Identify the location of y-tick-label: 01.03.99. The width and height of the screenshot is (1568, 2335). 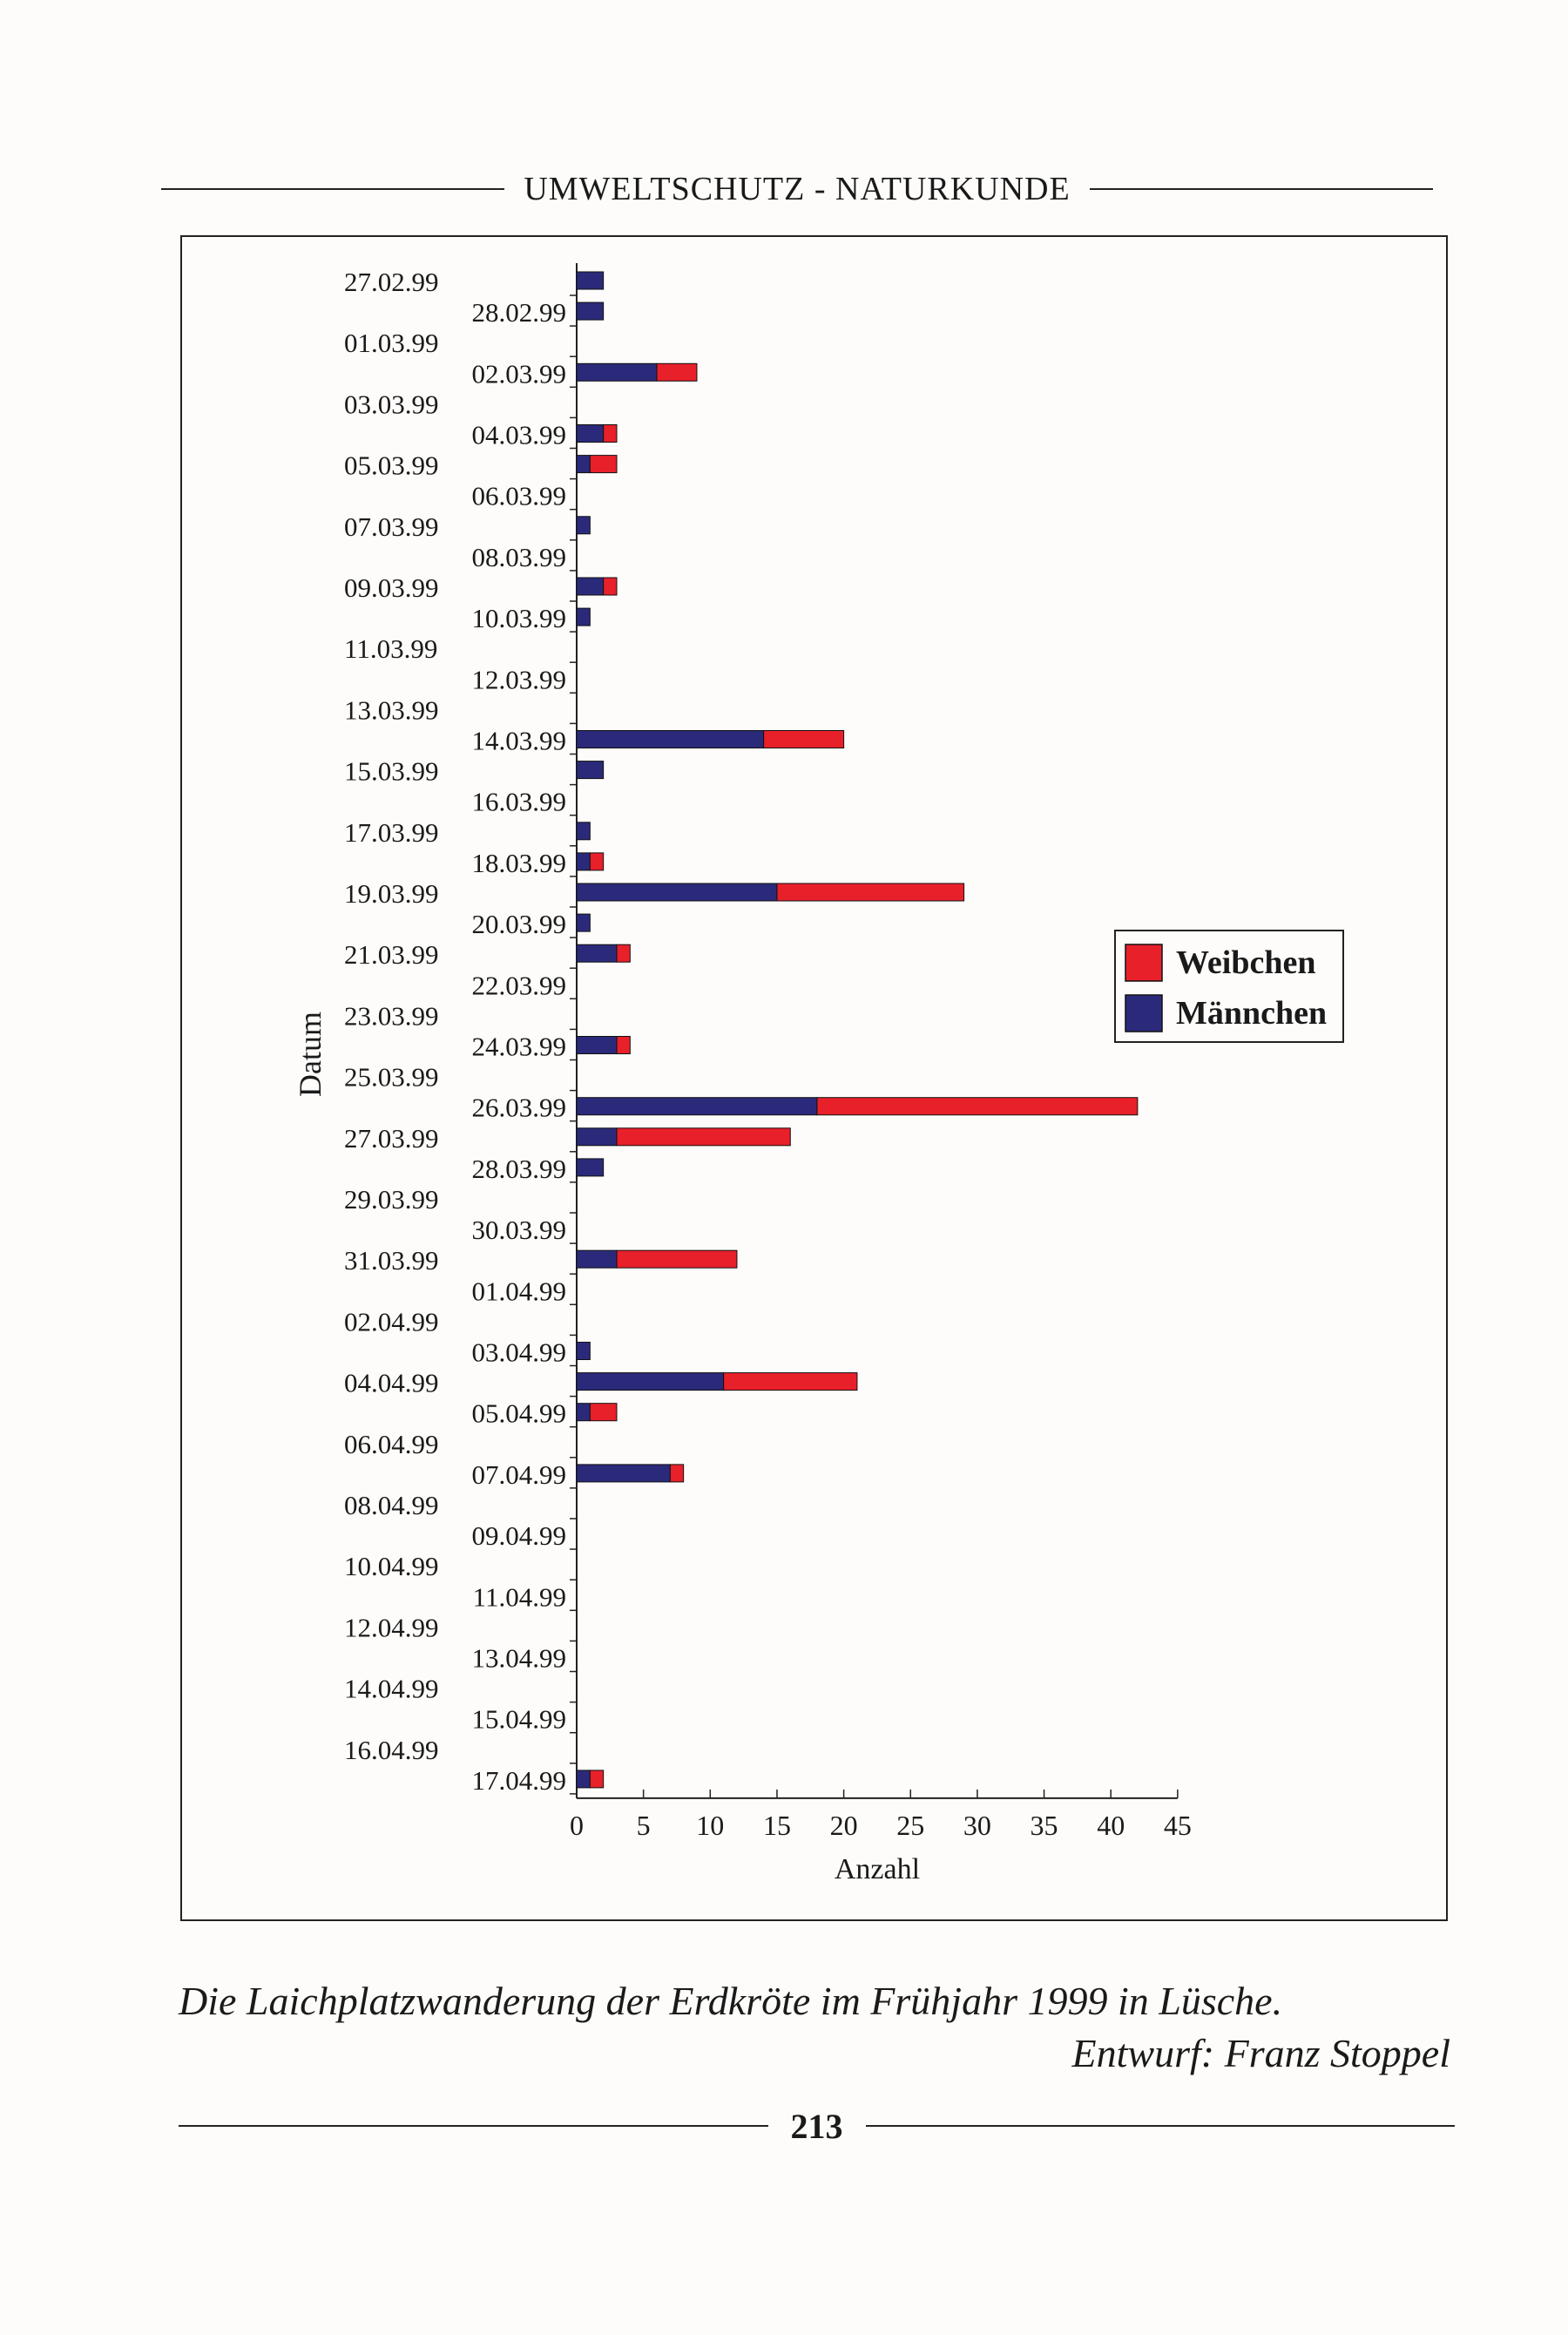
(391, 343).